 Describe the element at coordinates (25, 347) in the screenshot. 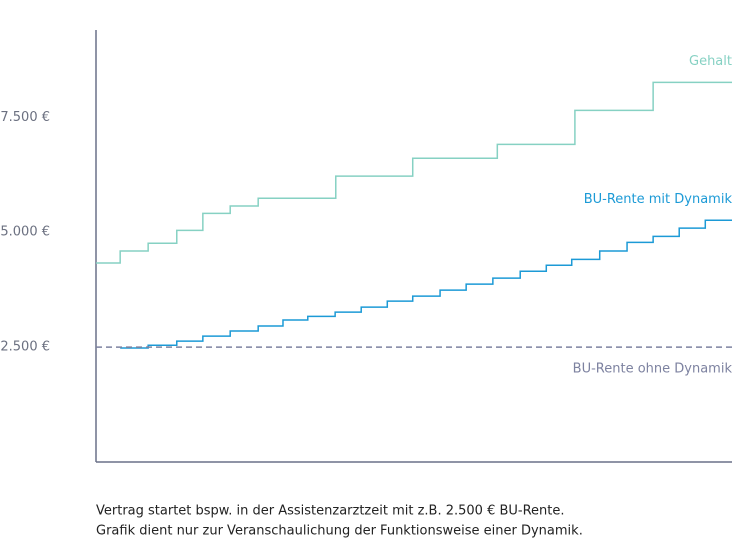

I see `y-tick-label: 2.500 €` at that location.